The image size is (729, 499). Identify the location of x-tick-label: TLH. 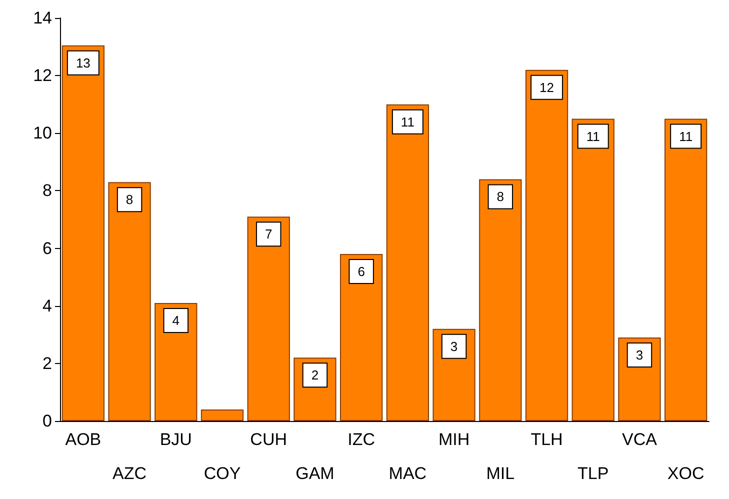
(546, 439).